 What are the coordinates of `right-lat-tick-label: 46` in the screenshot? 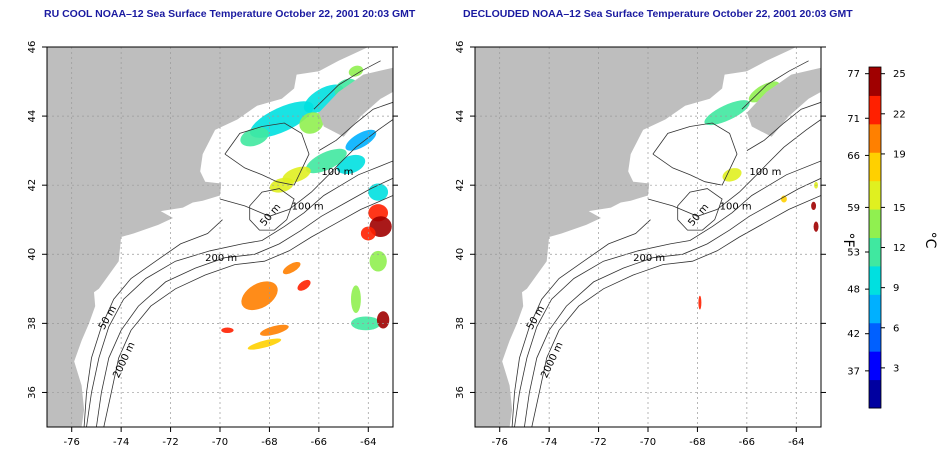 It's located at (460, 47).